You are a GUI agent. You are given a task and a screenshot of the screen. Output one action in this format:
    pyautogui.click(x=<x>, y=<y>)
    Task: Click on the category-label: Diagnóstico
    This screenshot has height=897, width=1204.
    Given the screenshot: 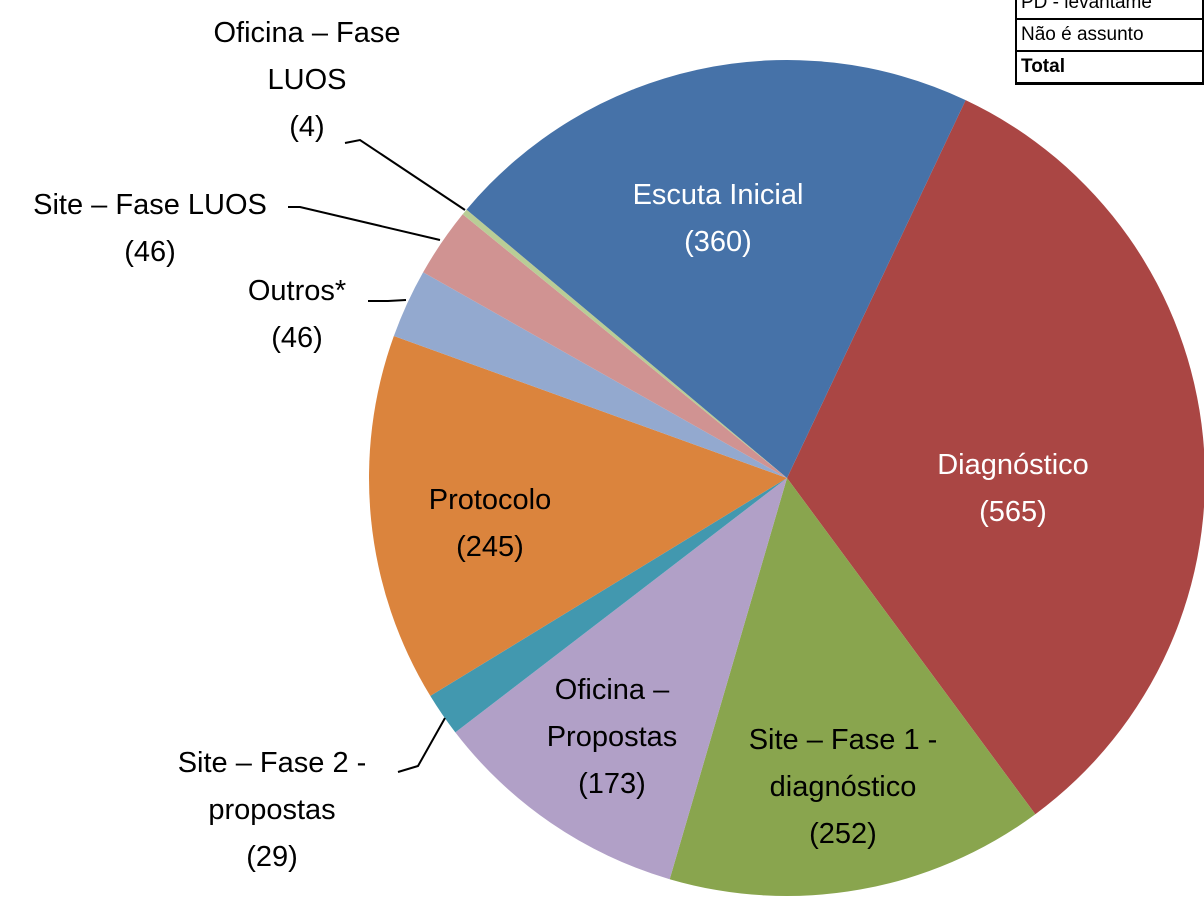 What is the action you would take?
    pyautogui.click(x=1013, y=465)
    